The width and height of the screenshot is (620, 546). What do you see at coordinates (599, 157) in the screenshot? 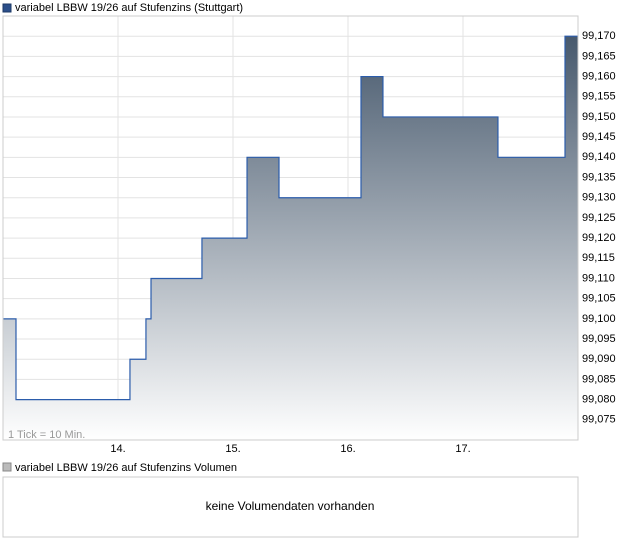
I see `y-tick-label: 99,140` at bounding box center [599, 157].